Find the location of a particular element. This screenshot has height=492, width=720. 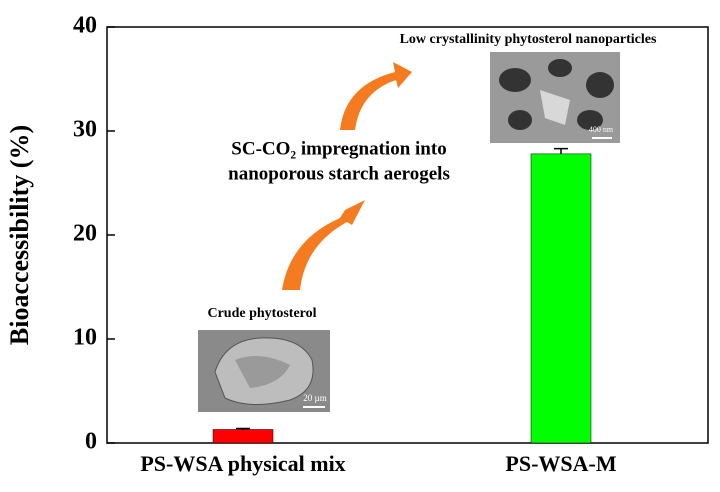

y-tick-label: 40 is located at coordinates (85, 26).